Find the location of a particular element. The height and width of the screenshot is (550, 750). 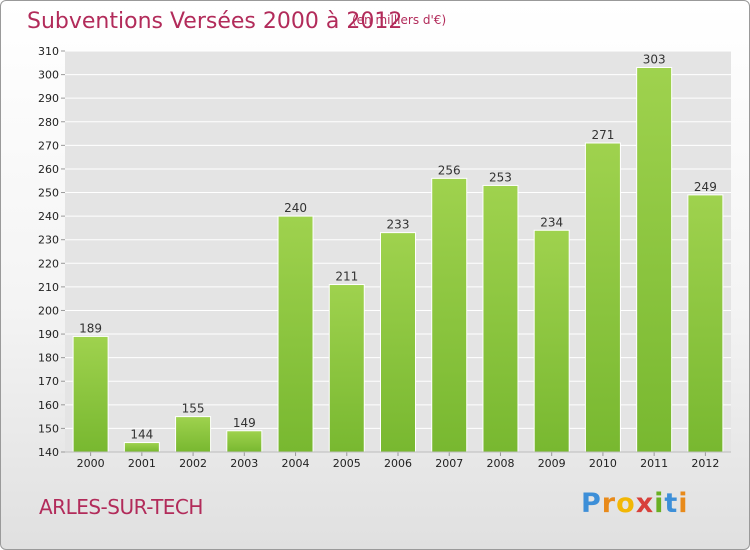

chart-title: Subventions Versées 2000 à 2012 is located at coordinates (215, 21).